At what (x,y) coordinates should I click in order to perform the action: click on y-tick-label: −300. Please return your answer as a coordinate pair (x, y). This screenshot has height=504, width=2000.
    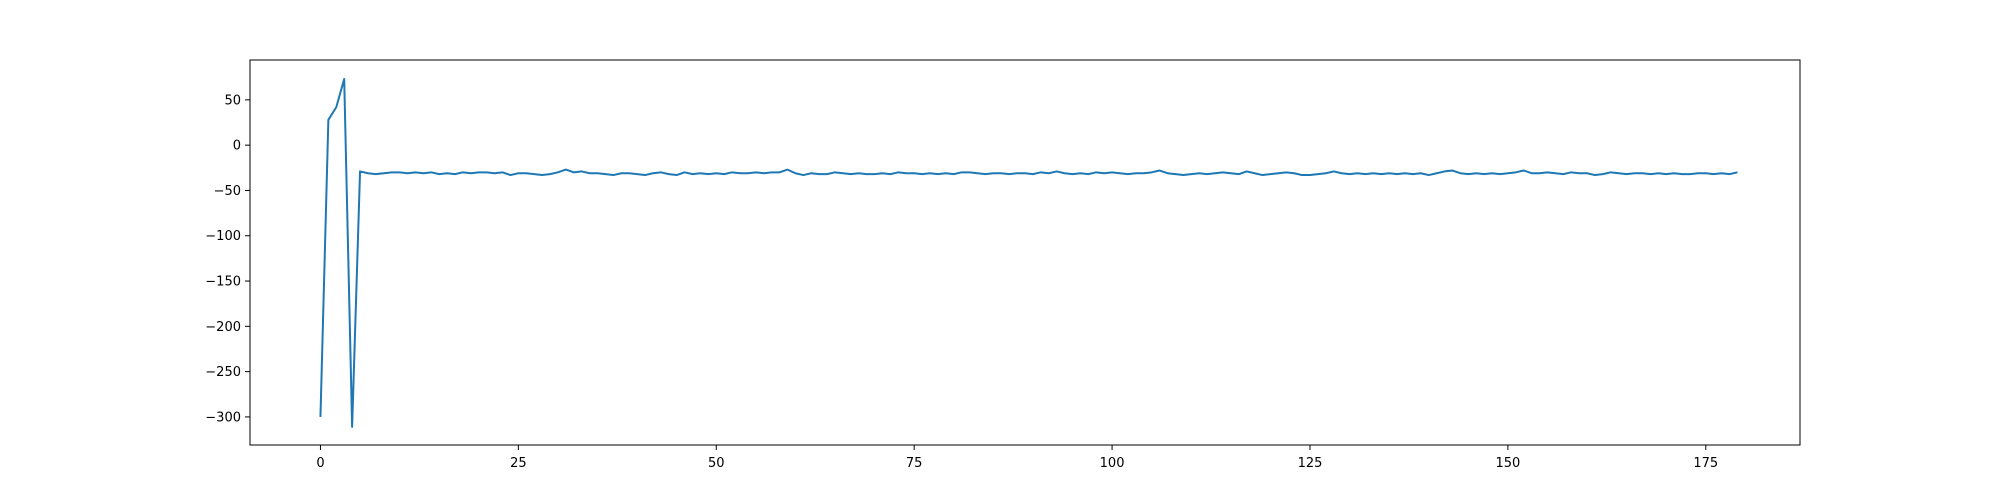
    Looking at the image, I should click on (223, 417).